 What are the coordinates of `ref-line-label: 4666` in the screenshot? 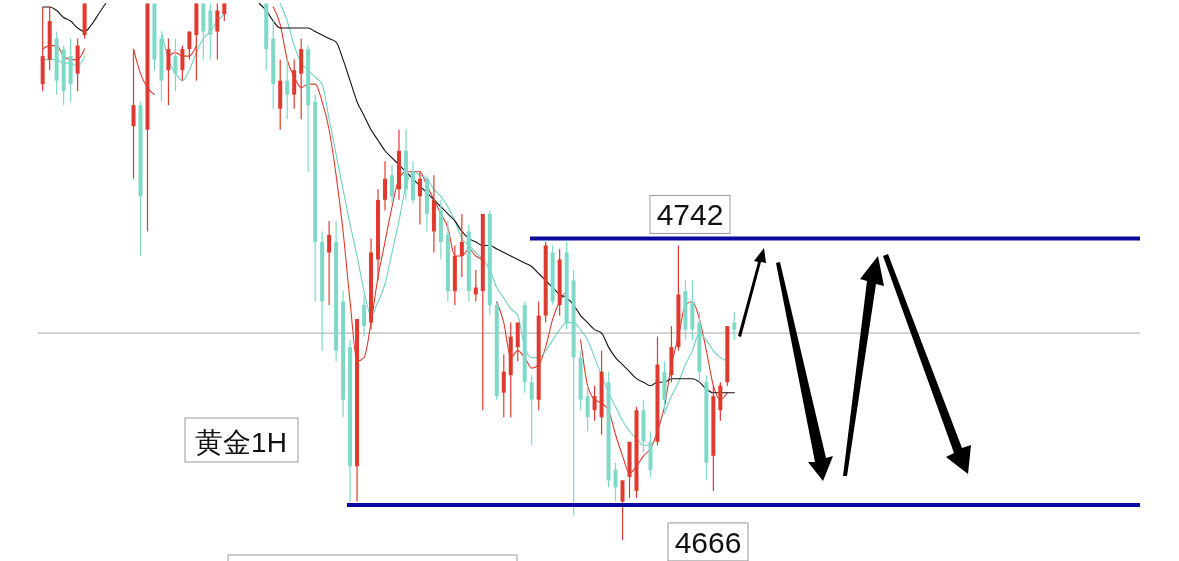 It's located at (708, 542).